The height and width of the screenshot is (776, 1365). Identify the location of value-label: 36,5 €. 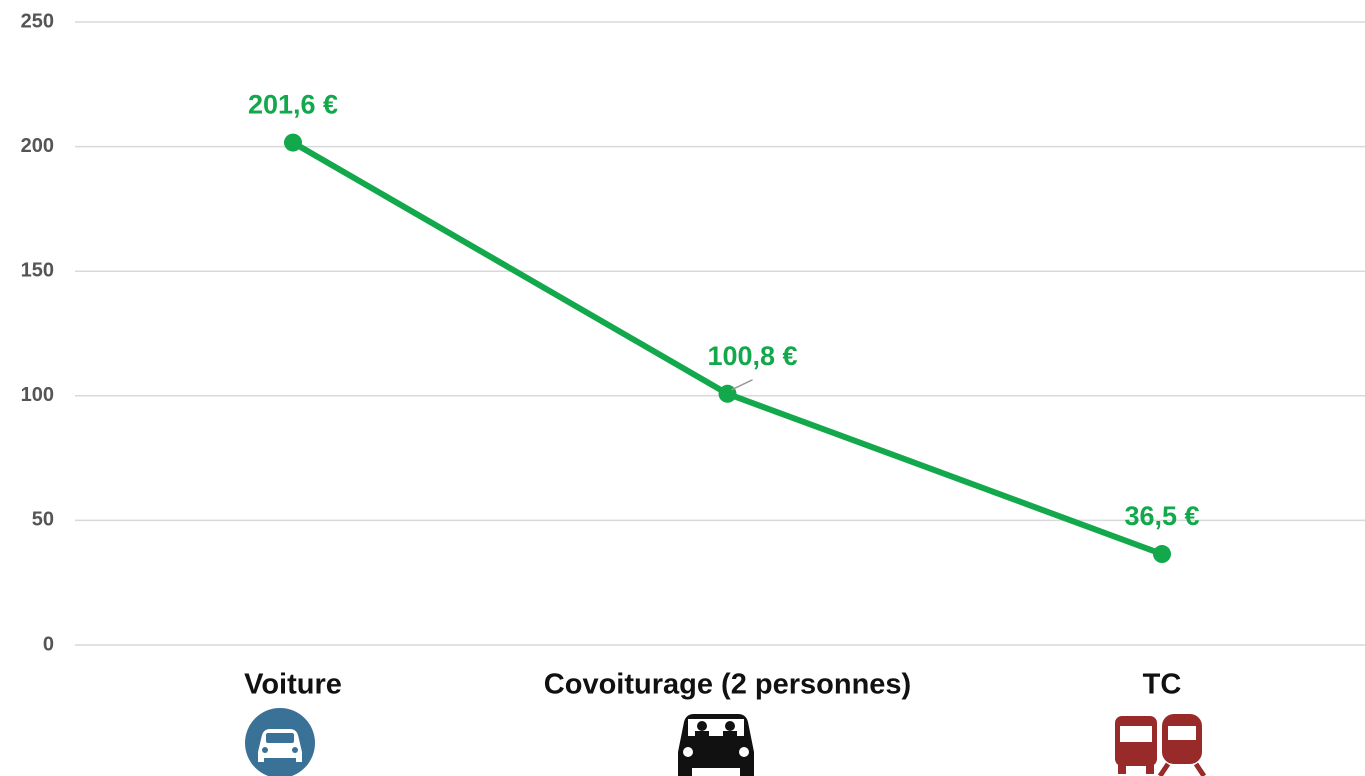
(1161, 516).